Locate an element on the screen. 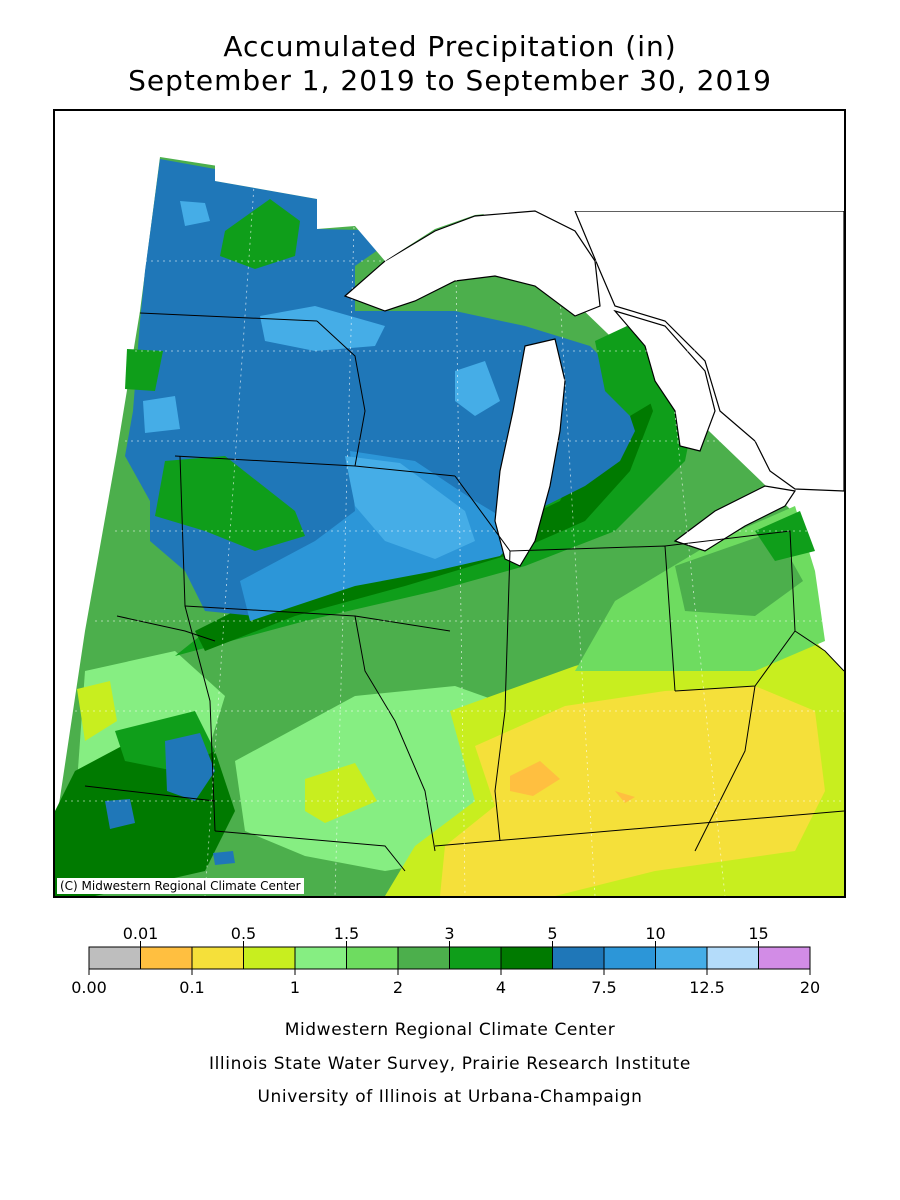 The image size is (900, 1200). copyright-label: (C) Midwestern Regional Climate Center is located at coordinates (180, 886).